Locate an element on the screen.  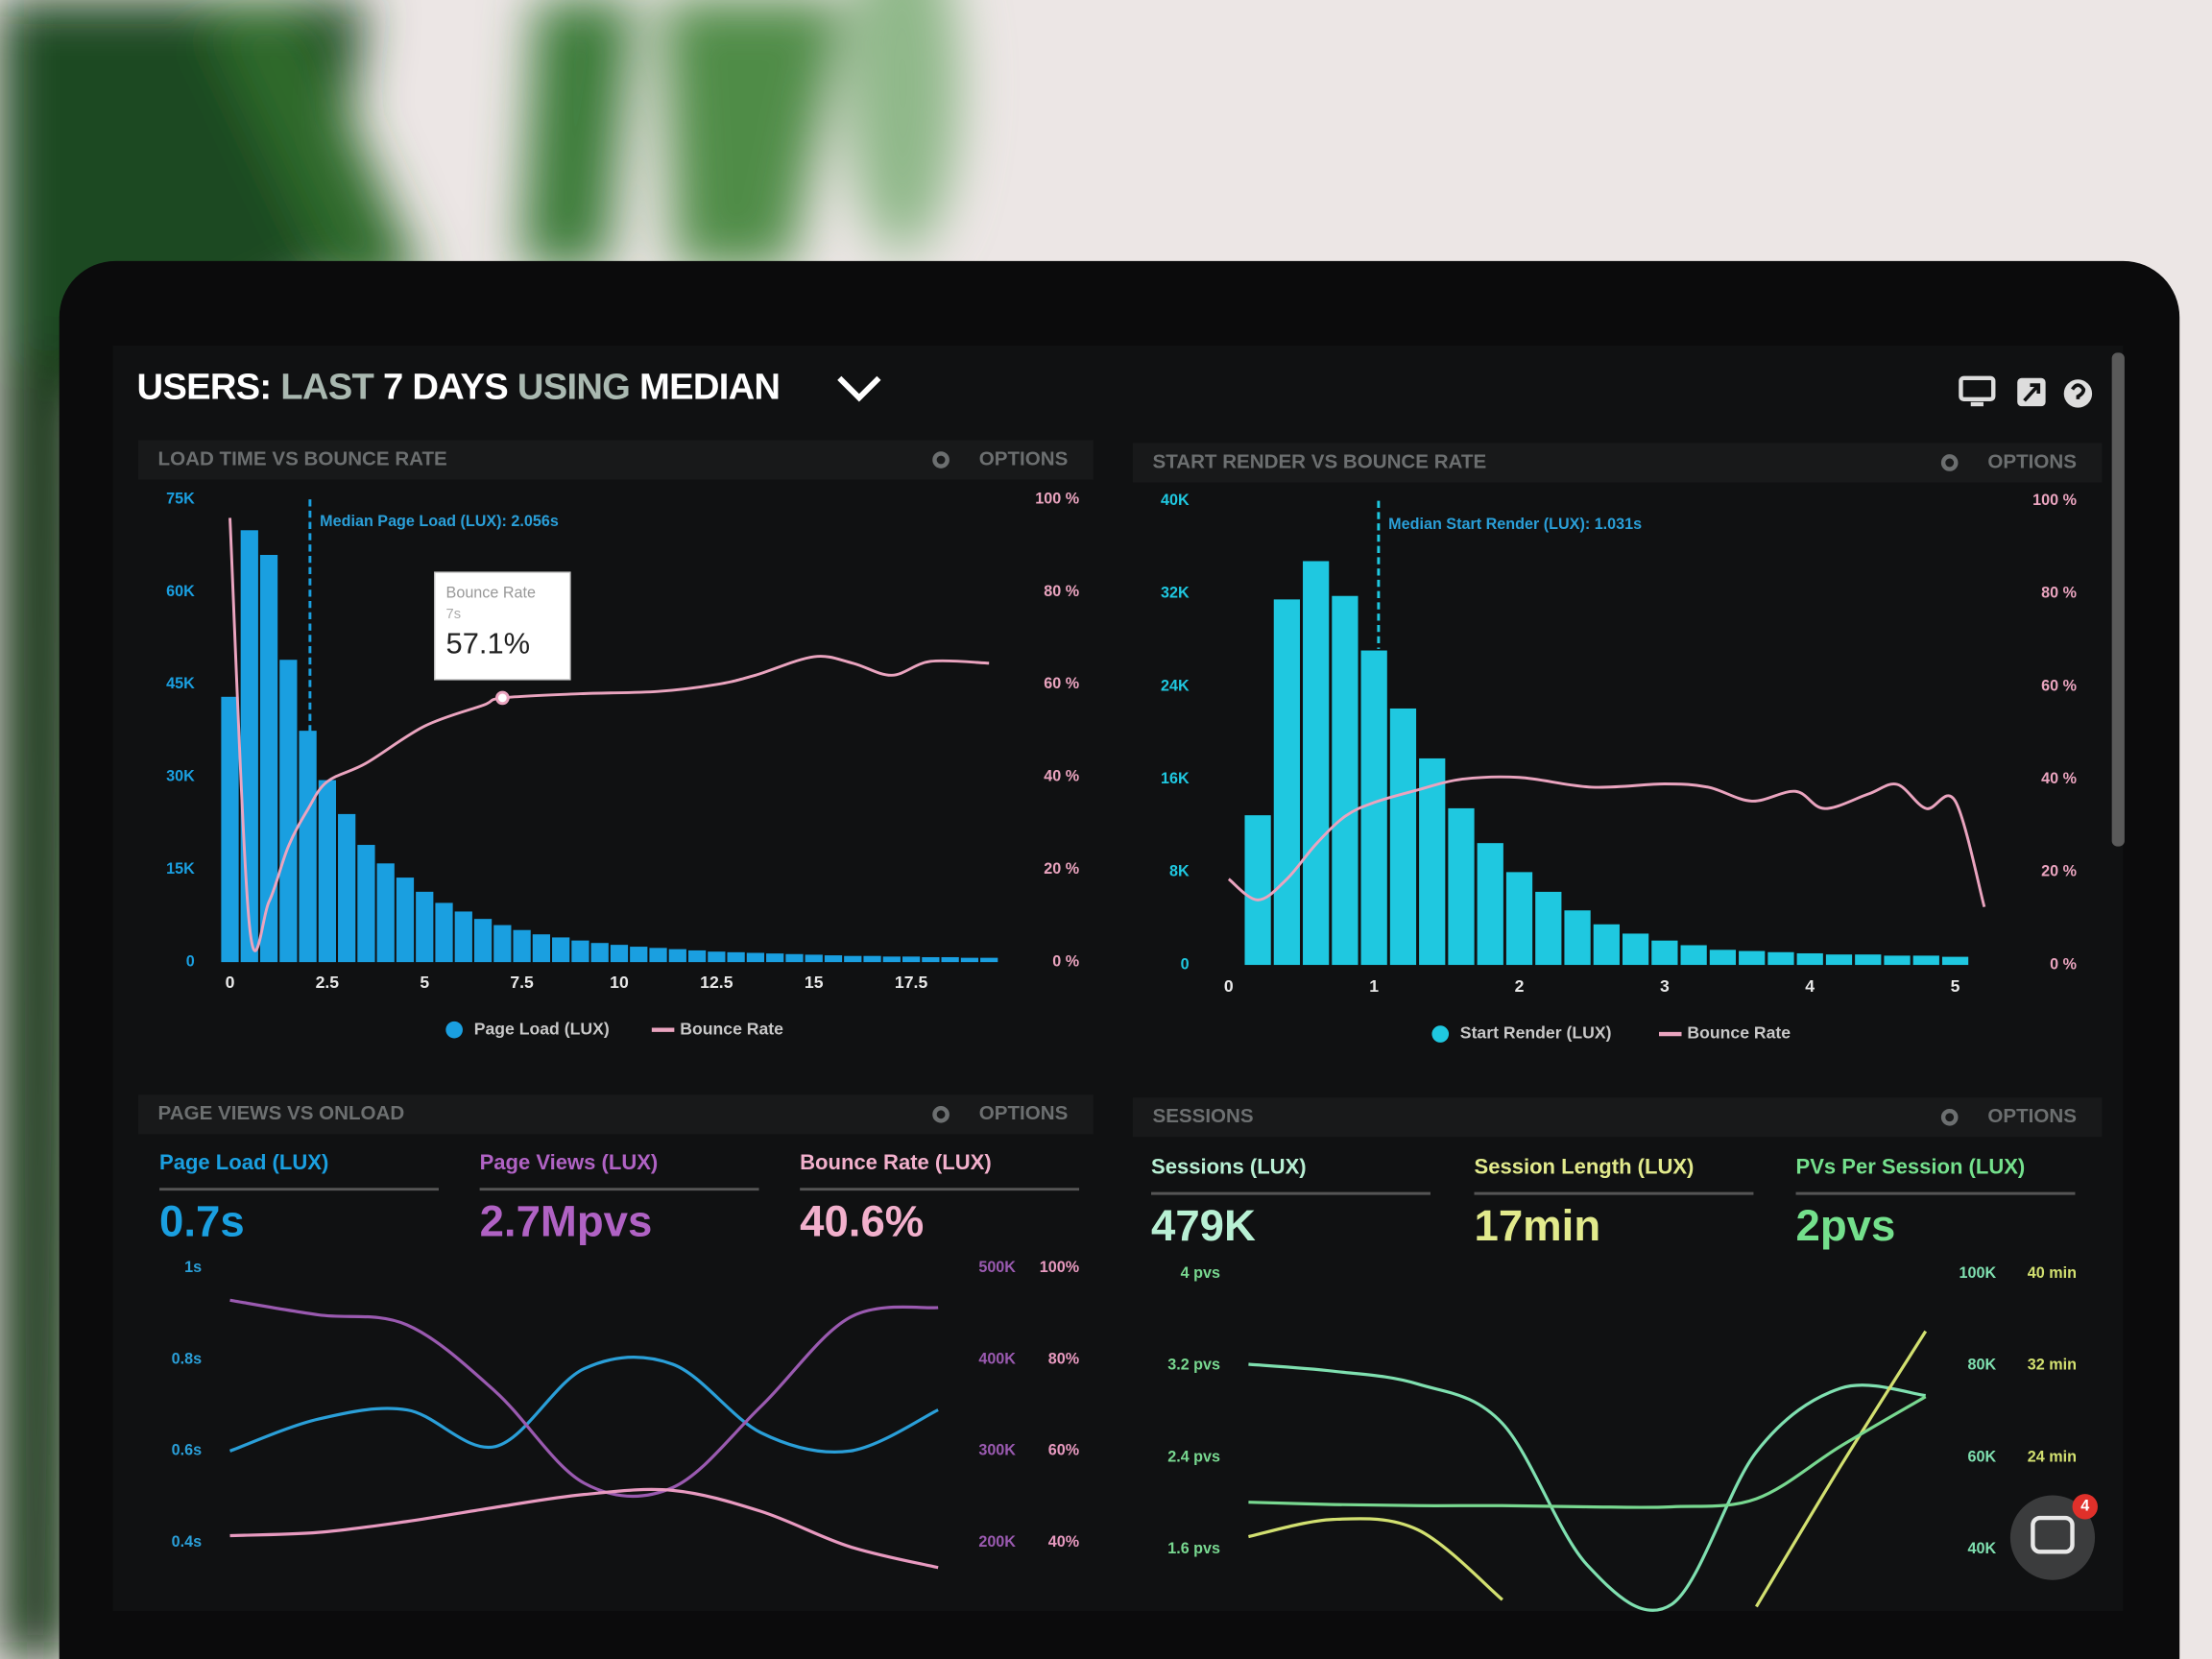
y-tick-label: 400K is located at coordinates (997, 1358).